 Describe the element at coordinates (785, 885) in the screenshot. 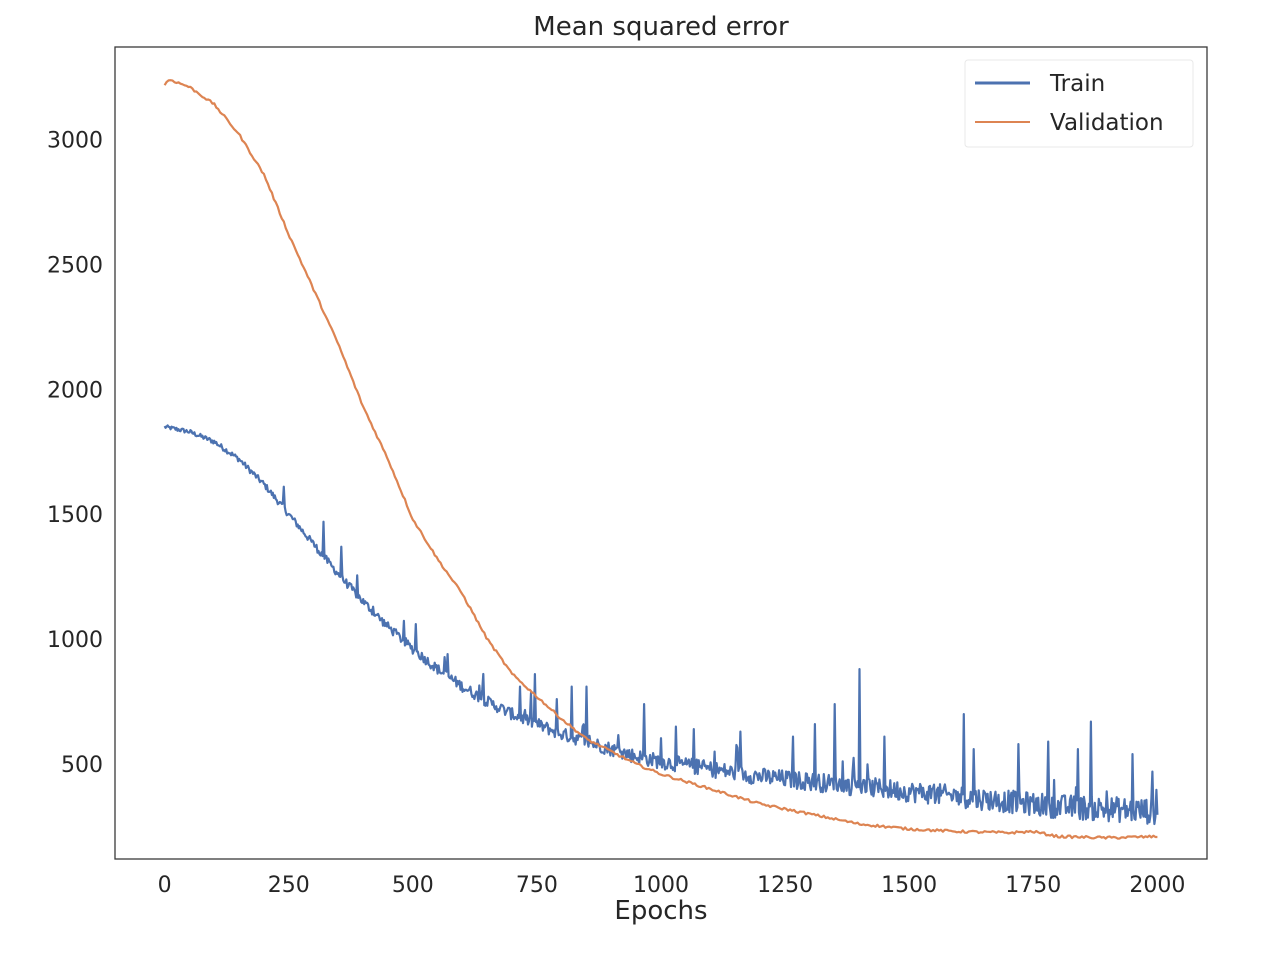

I see `x-tick-label: 1250` at that location.